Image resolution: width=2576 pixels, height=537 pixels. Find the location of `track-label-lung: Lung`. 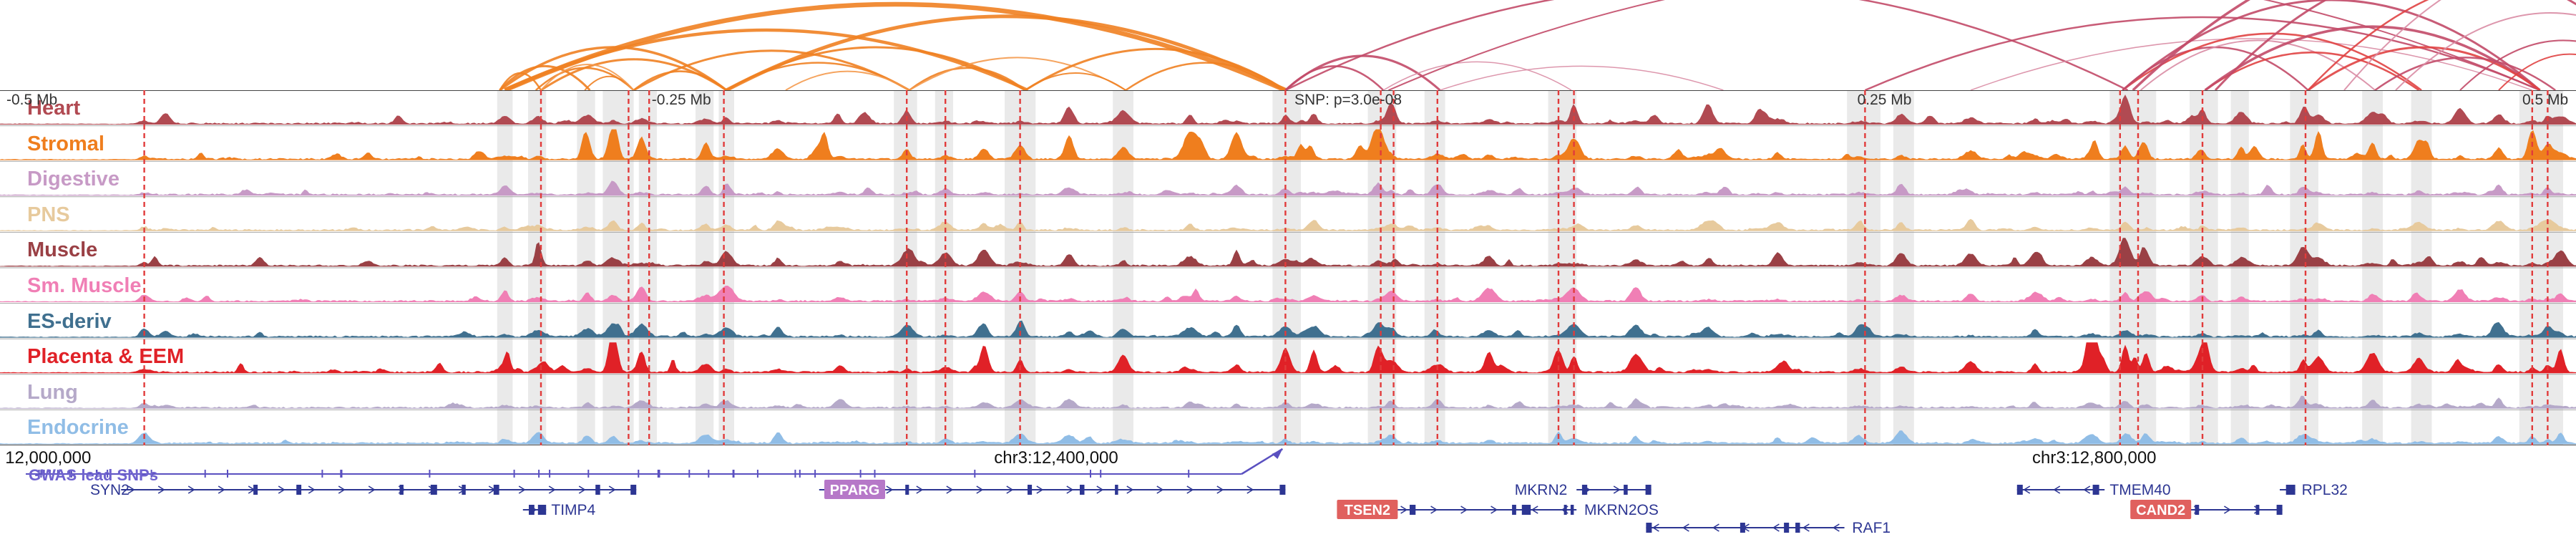

track-label-lung: Lung is located at coordinates (52, 392).